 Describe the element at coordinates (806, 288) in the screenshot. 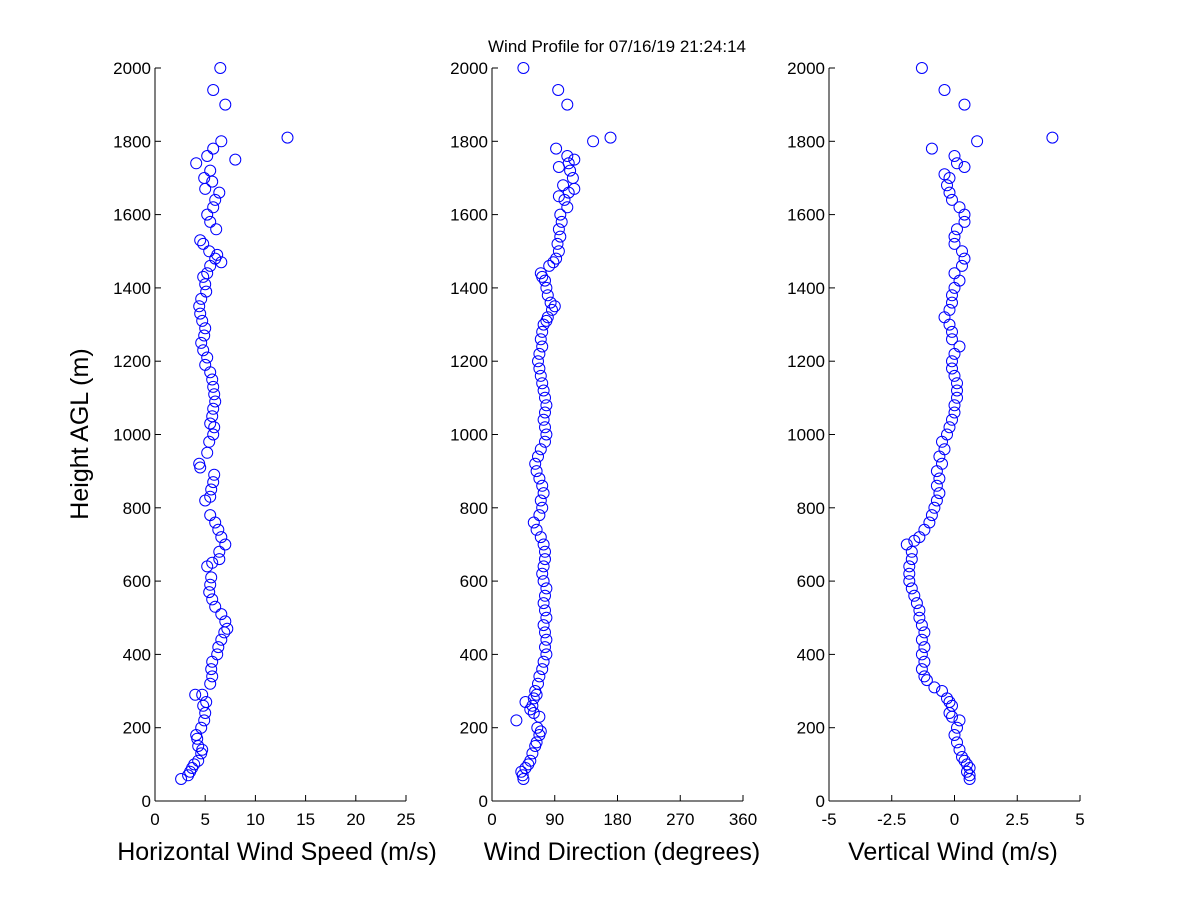

I see `y-tick-label: 1400` at that location.